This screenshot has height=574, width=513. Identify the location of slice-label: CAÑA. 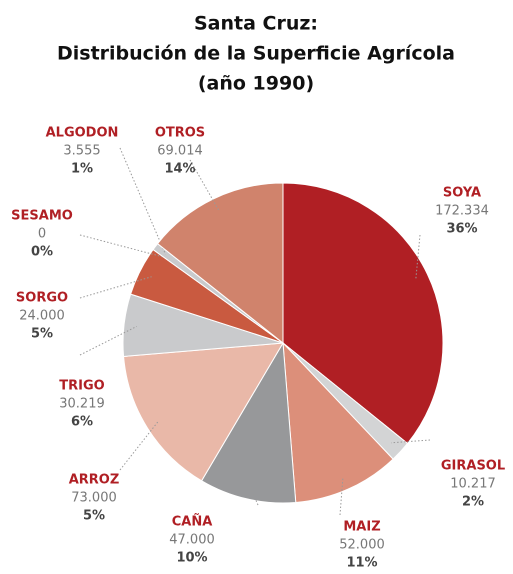
(192, 522).